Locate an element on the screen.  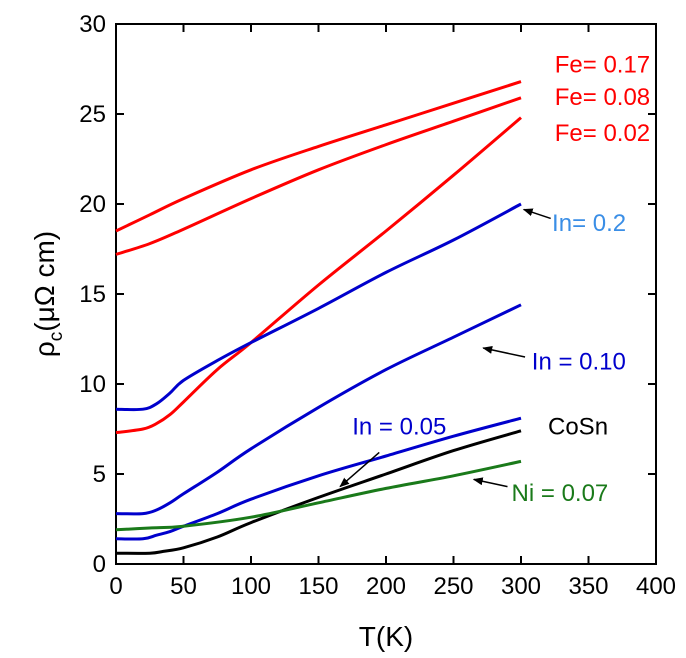
y-axis-title: ρc(μΩ cm) is located at coordinates (48, 294).